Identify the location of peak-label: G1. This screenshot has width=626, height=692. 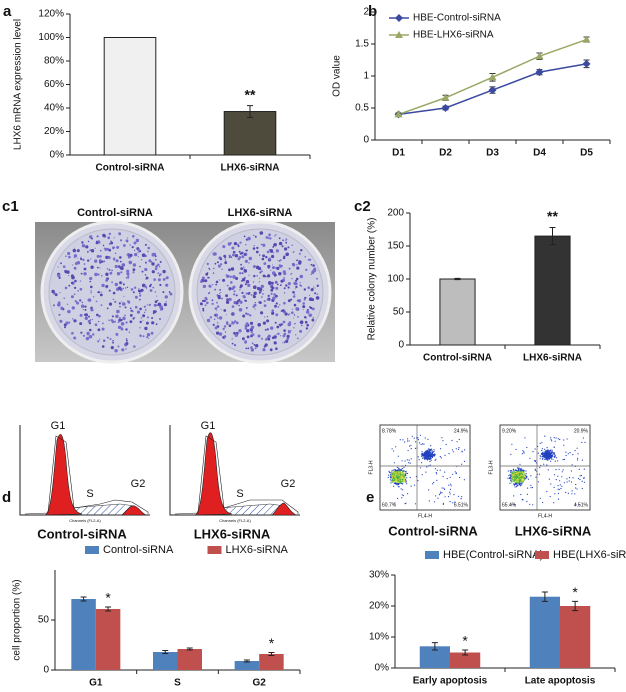
(208, 426).